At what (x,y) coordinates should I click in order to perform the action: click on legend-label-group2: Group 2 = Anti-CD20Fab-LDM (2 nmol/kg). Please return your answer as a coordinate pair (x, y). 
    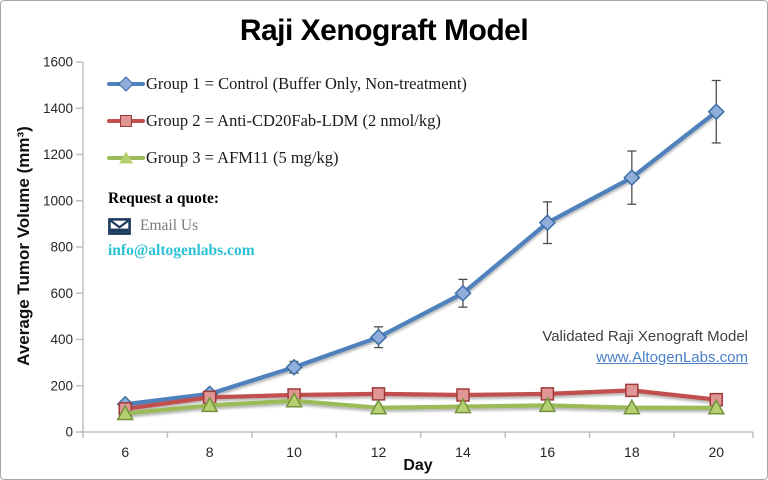
    Looking at the image, I should click on (293, 120).